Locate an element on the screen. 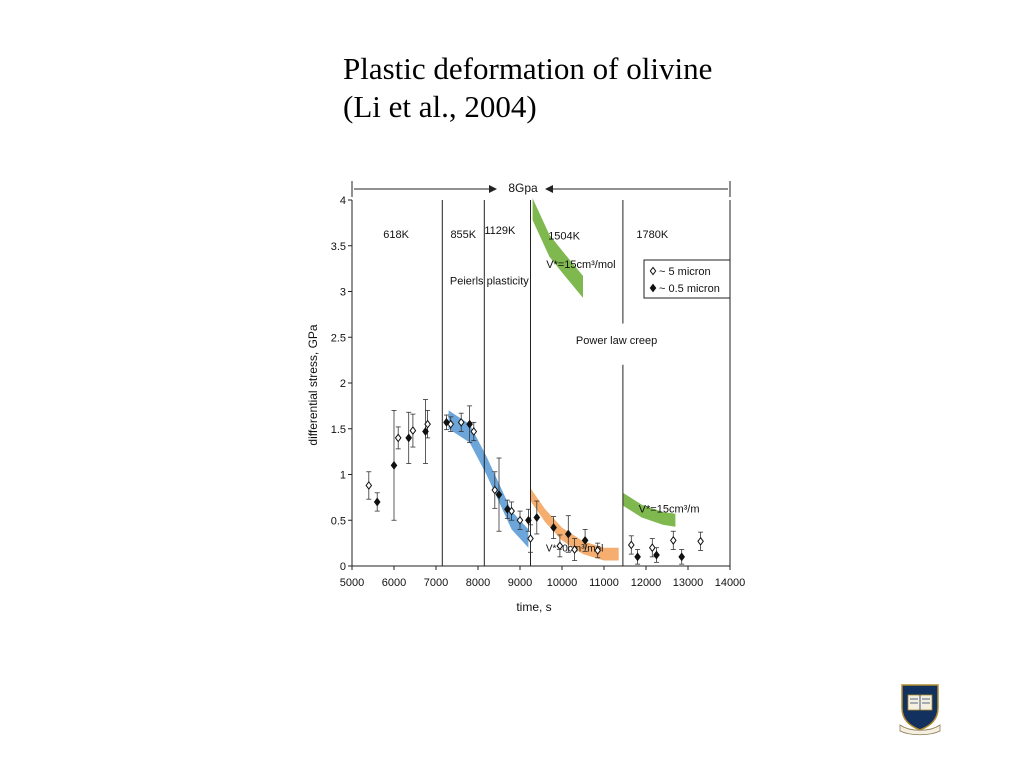 The height and width of the screenshot is (768, 1024). y-tick-label: 3.5 is located at coordinates (338, 247).